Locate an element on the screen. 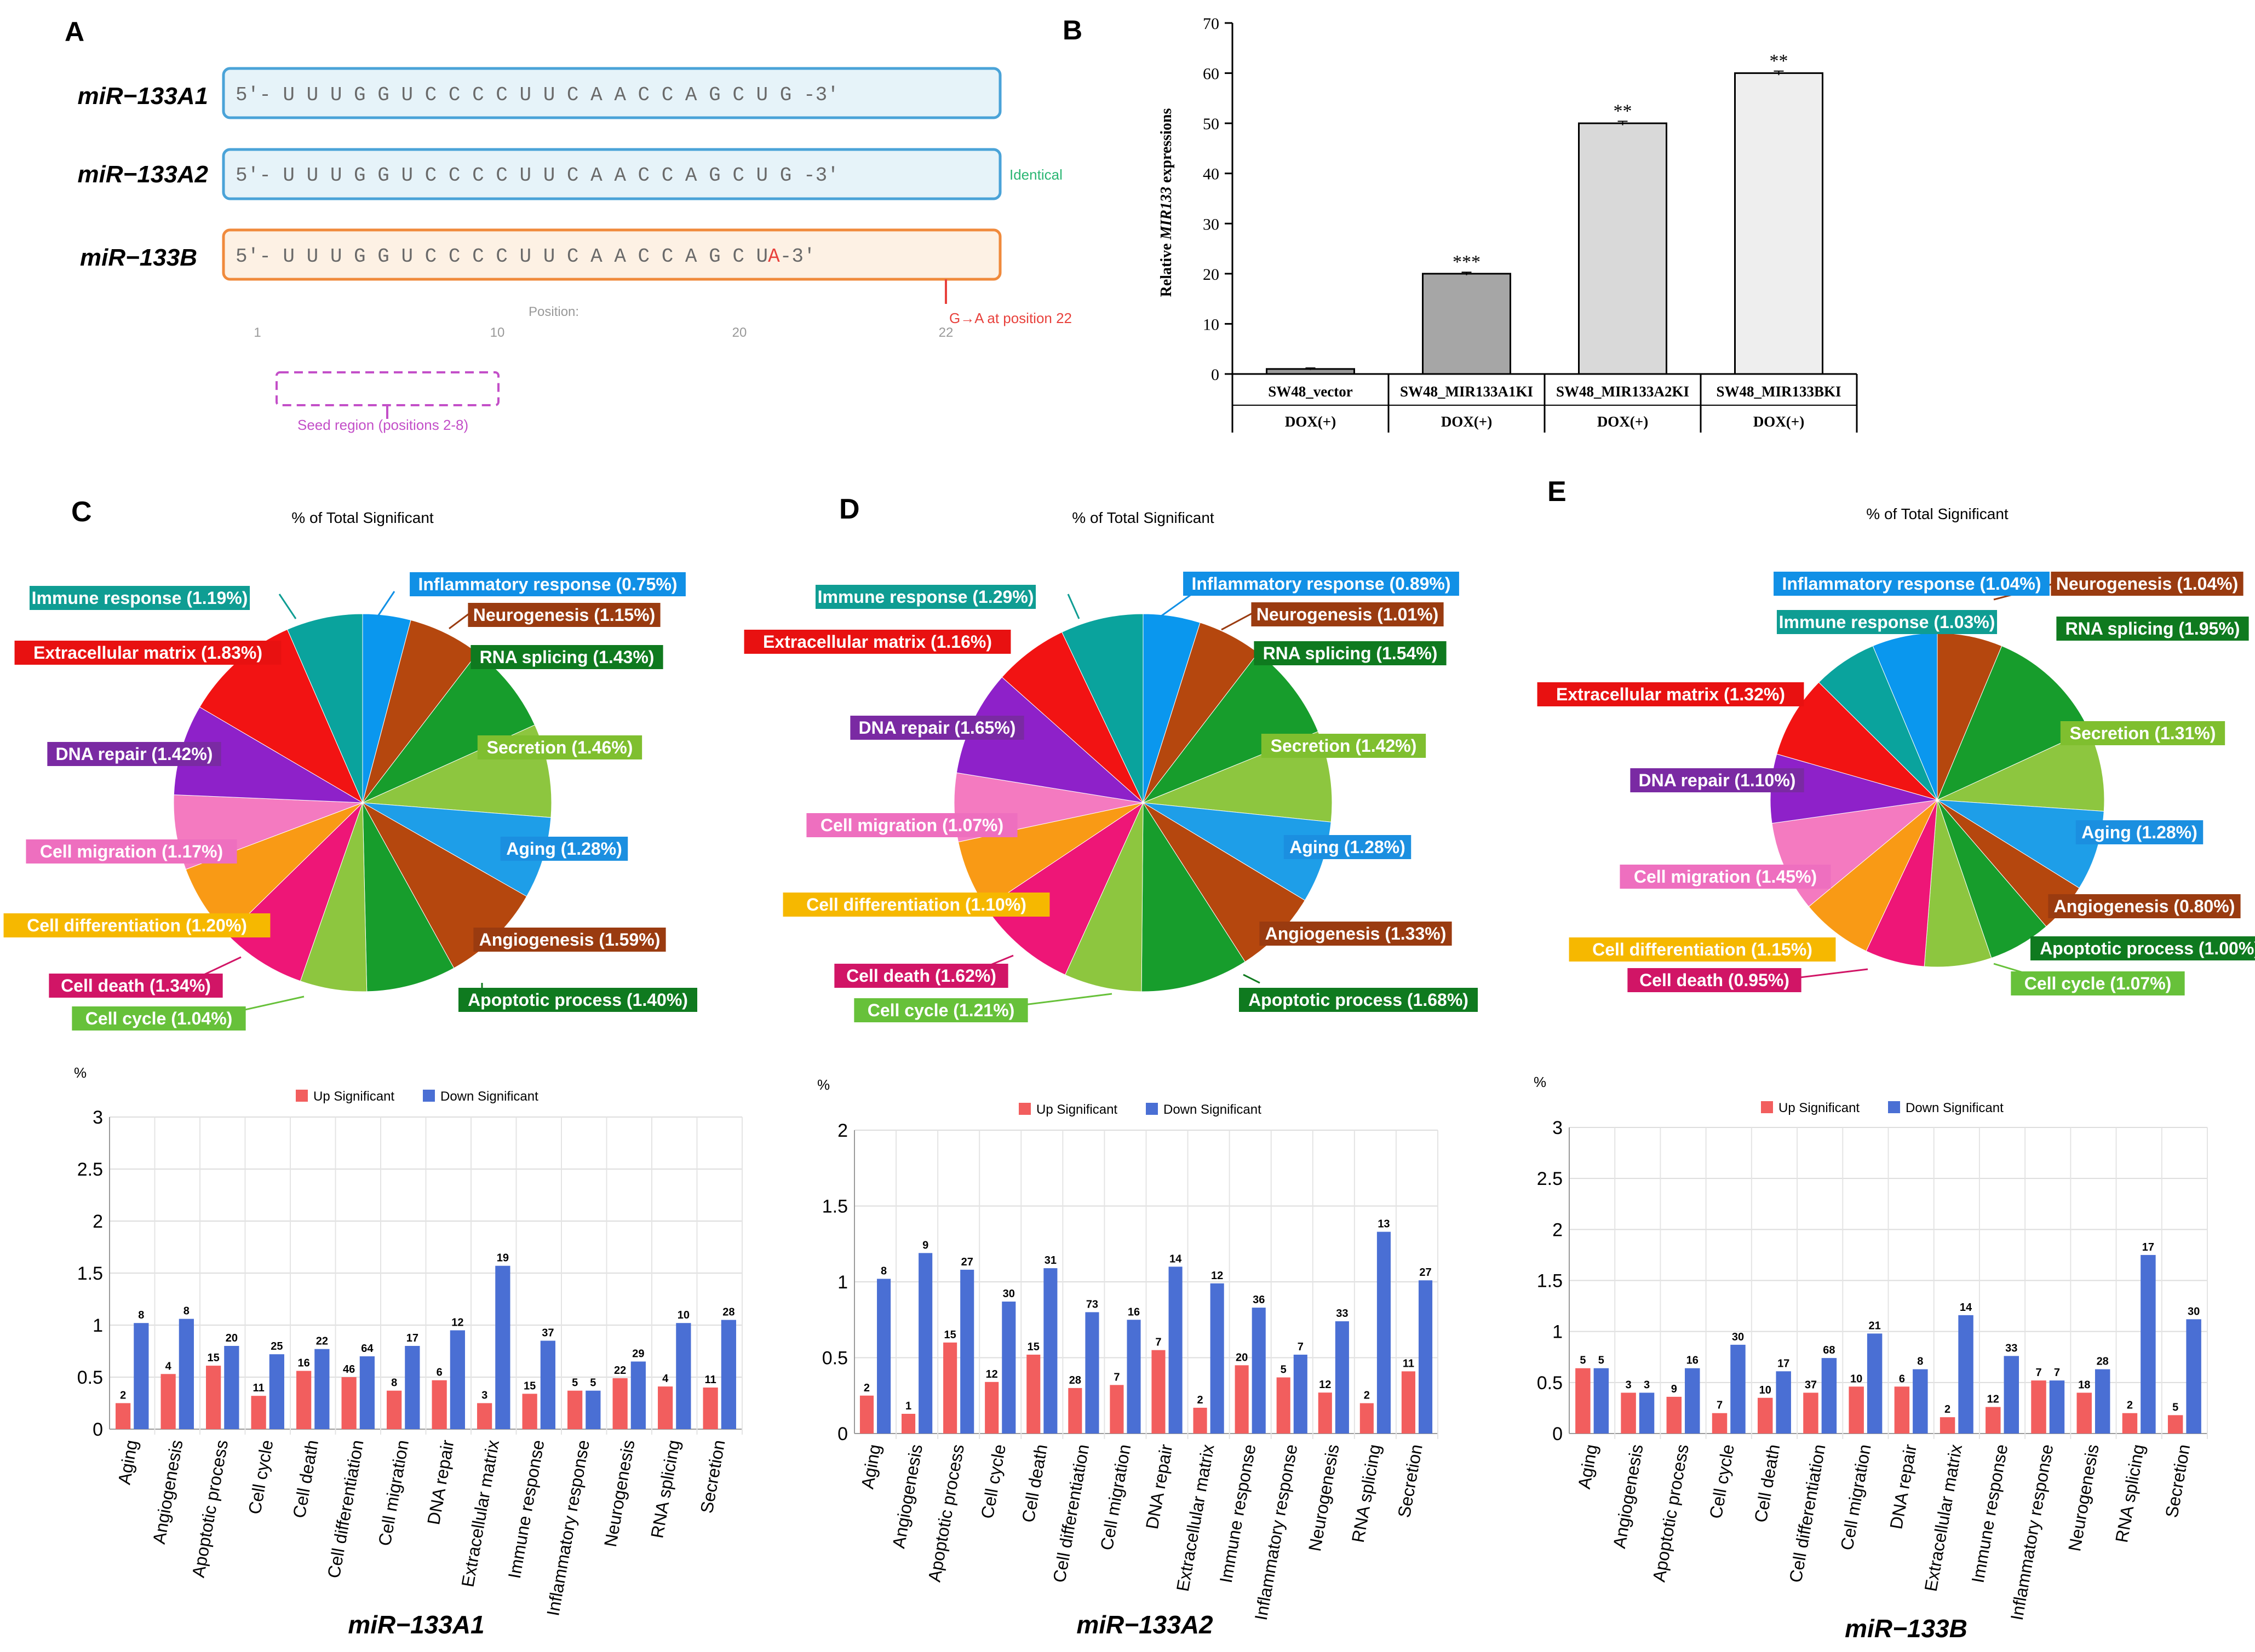 The width and height of the screenshot is (2255, 1652). y-tick-label: 1 is located at coordinates (843, 1282).